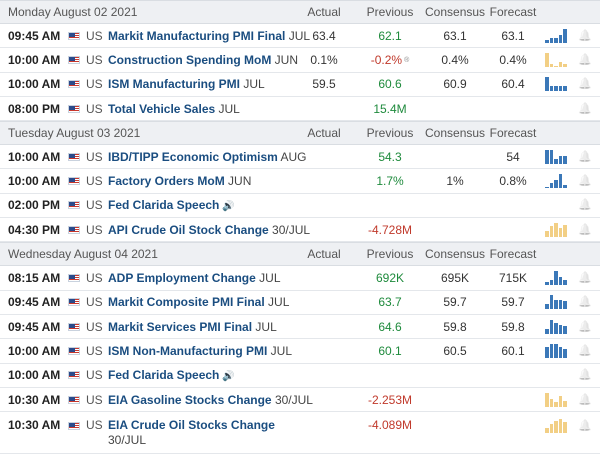 This screenshot has height=458, width=600. What do you see at coordinates (197, 35) in the screenshot?
I see `event-name-link: Markit Manufacturing PMI Final` at bounding box center [197, 35].